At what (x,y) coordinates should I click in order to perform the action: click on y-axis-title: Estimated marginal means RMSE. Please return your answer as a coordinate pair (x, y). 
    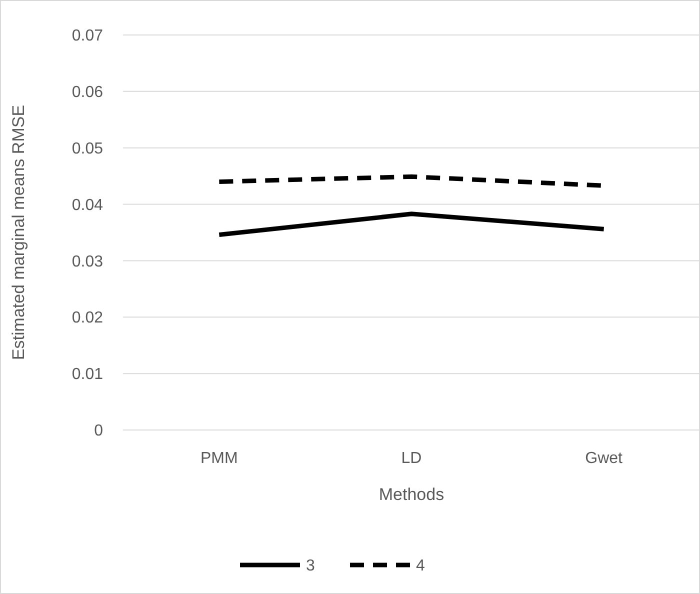
    Looking at the image, I should click on (18, 232).